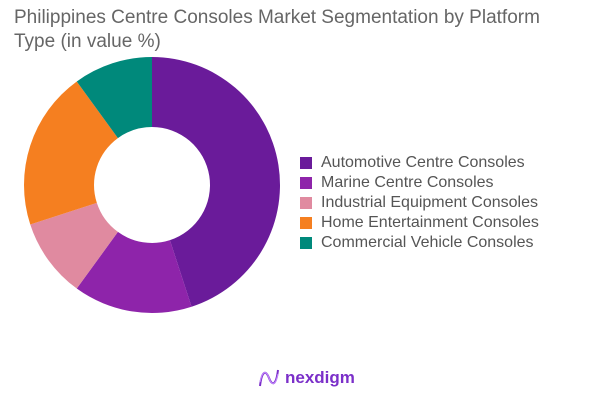 The image size is (612, 403). Describe the element at coordinates (114, 98) in the screenshot. I see `slice-commercial-vehicle-consoles` at that location.